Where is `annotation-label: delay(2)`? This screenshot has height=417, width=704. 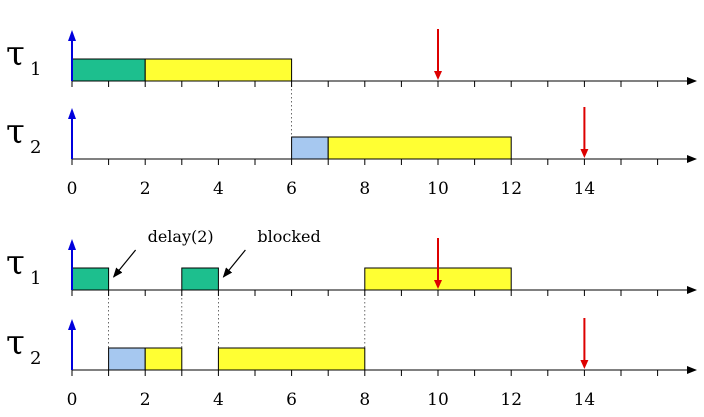 annotation-label: delay(2) is located at coordinates (181, 236).